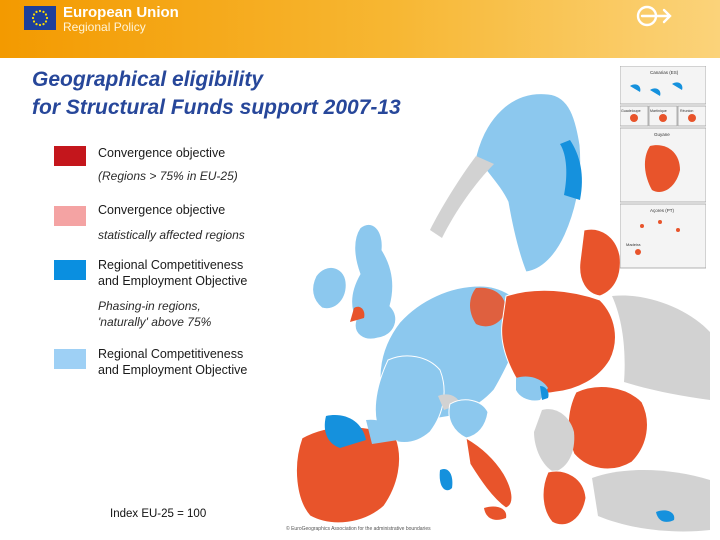 This screenshot has height=540, width=720. Describe the element at coordinates (651, 500) in the screenshot. I see `region-turkey` at that location.